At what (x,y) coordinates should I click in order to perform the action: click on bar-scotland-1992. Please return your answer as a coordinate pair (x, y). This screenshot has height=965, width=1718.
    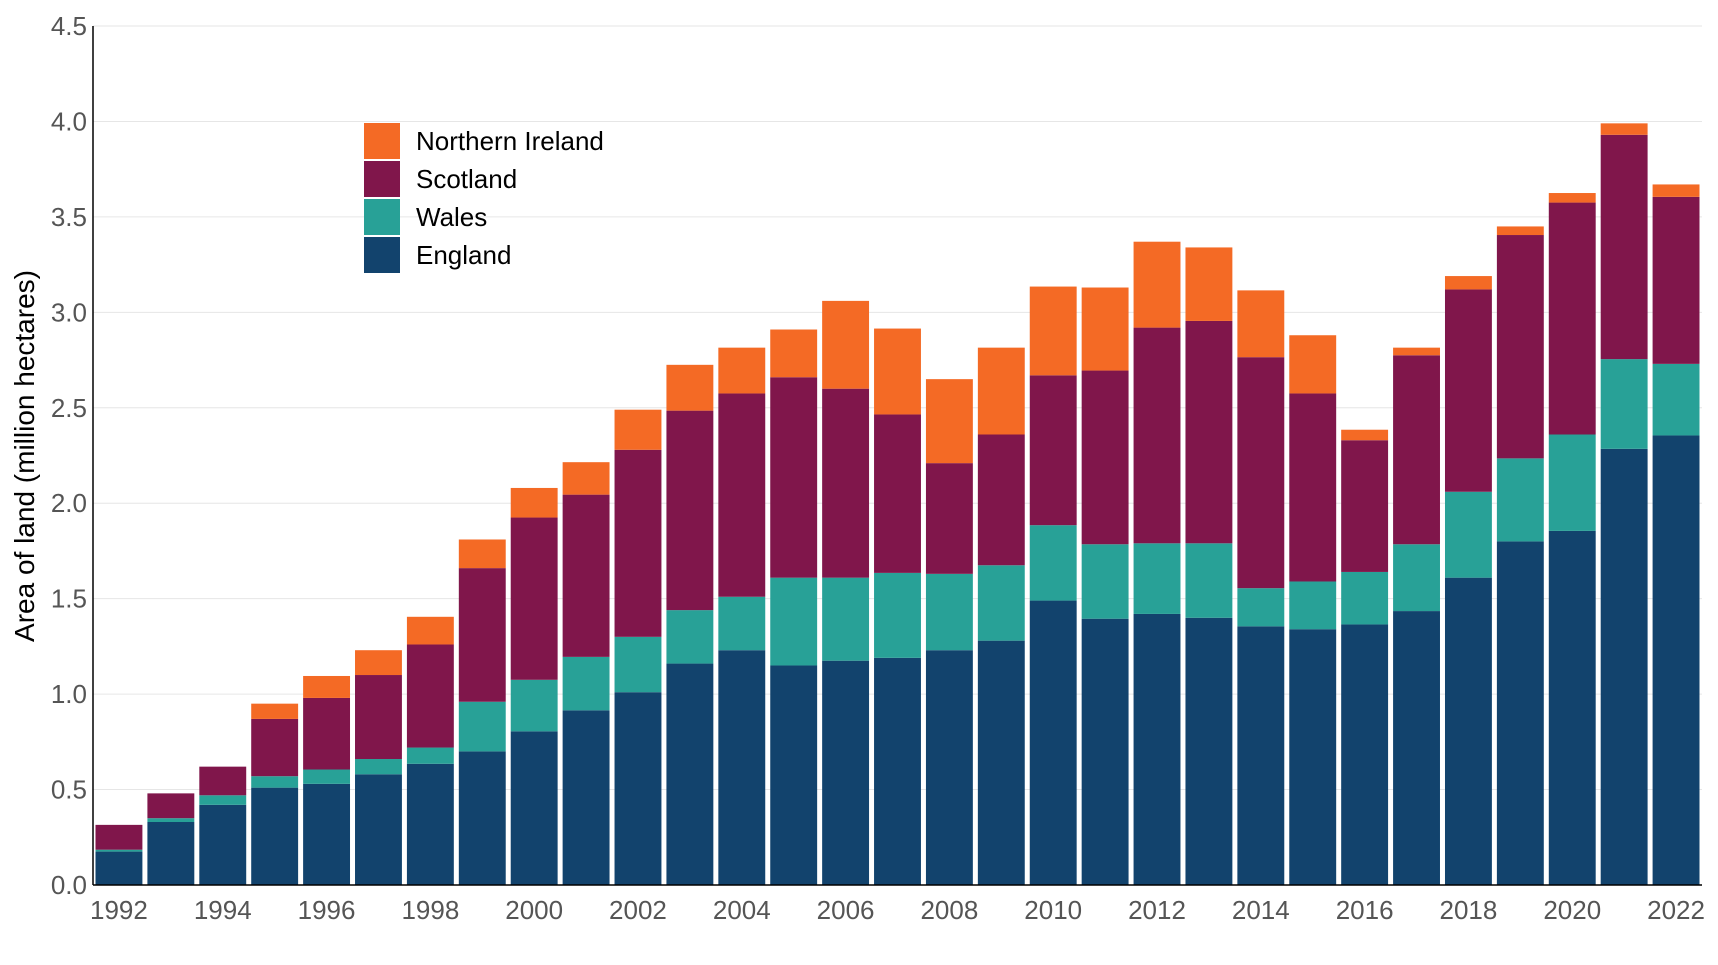
    Looking at the image, I should click on (119, 837).